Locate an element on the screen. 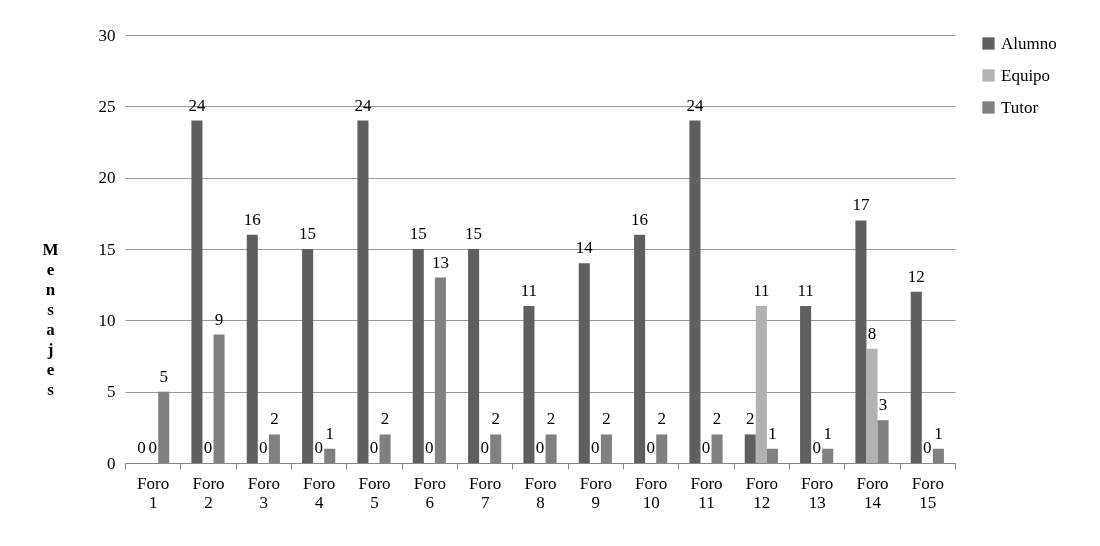  legend-label: Tutor is located at coordinates (1020, 107).